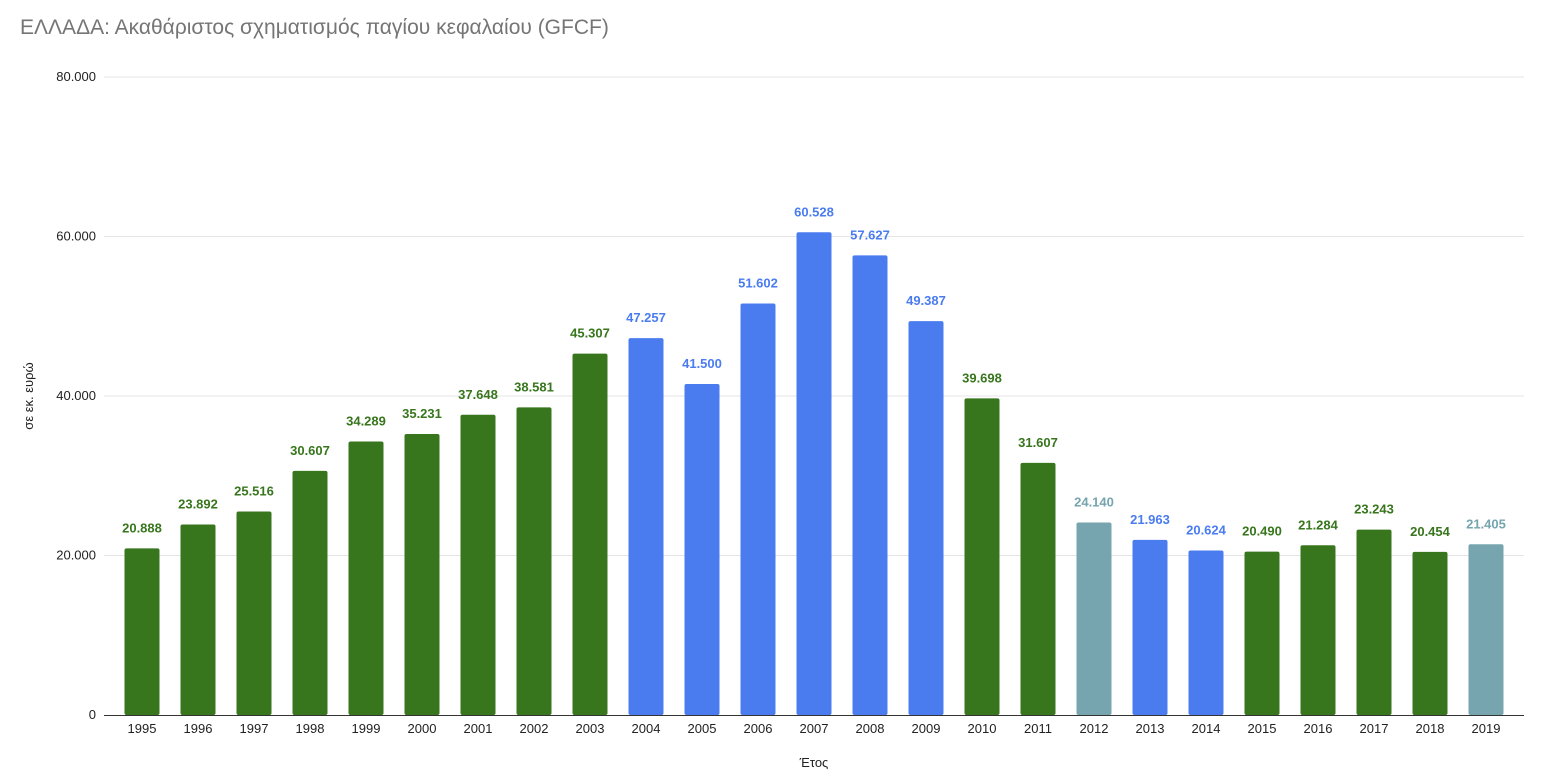 Image resolution: width=1550 pixels, height=771 pixels. What do you see at coordinates (1430, 728) in the screenshot?
I see `x-tick-label: 2018` at bounding box center [1430, 728].